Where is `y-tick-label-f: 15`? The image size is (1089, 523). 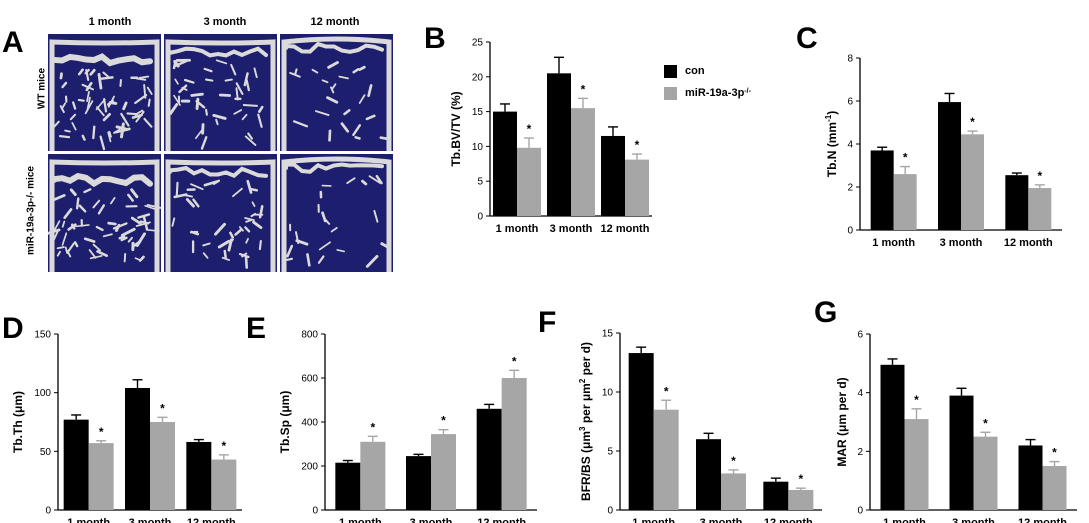
y-tick-label-f: 15 is located at coordinates (608, 334).